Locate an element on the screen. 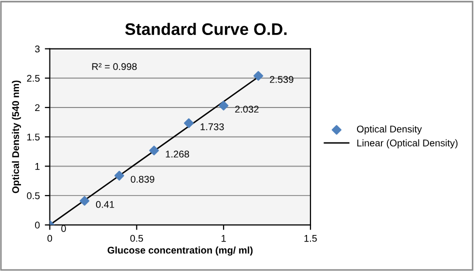 The width and height of the screenshot is (474, 271). data-label: 0.41 is located at coordinates (105, 204).